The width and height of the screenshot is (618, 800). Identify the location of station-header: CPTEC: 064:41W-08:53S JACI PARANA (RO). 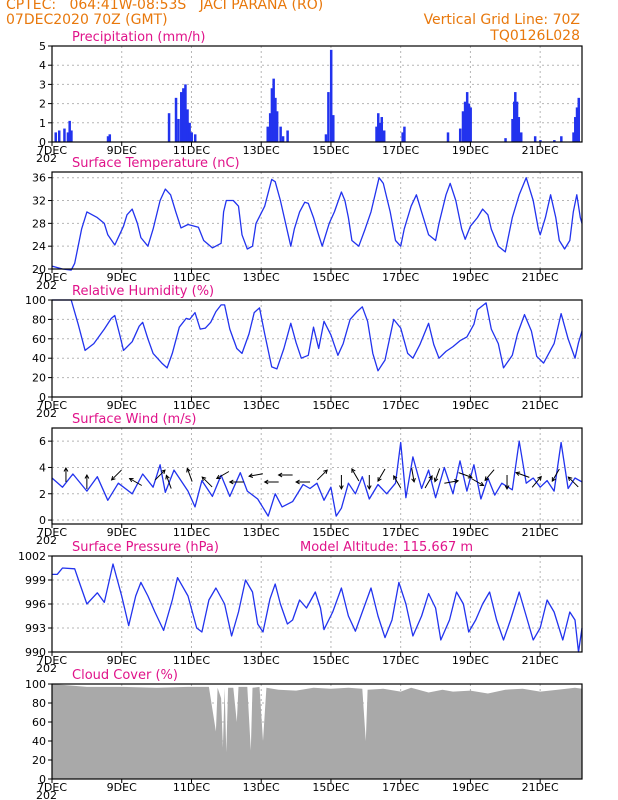
(165, 6).